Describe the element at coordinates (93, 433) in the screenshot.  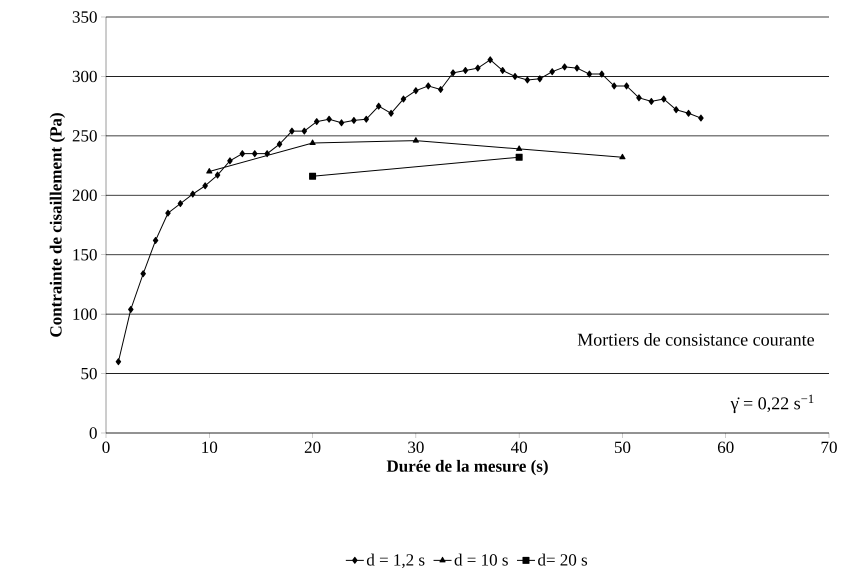
I see `y-tick-label: 0` at that location.